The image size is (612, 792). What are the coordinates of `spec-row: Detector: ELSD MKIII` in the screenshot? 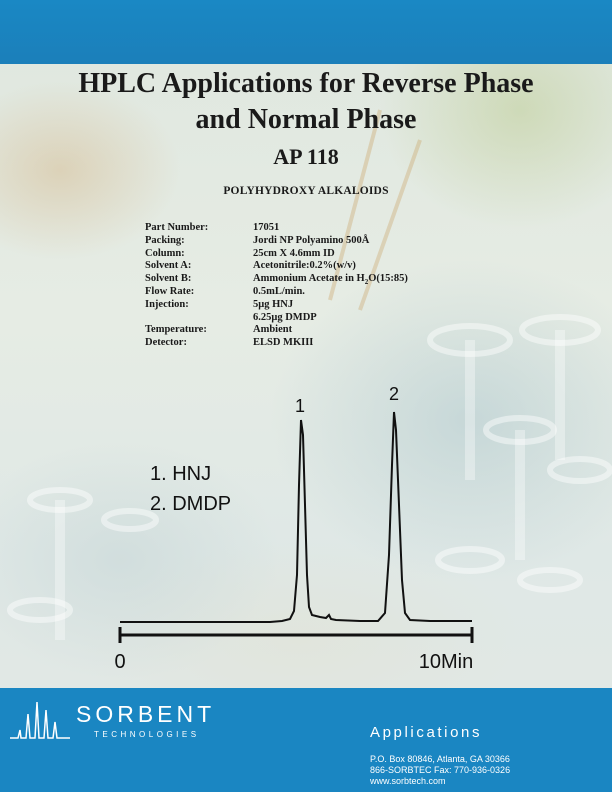 It's located at (276, 343).